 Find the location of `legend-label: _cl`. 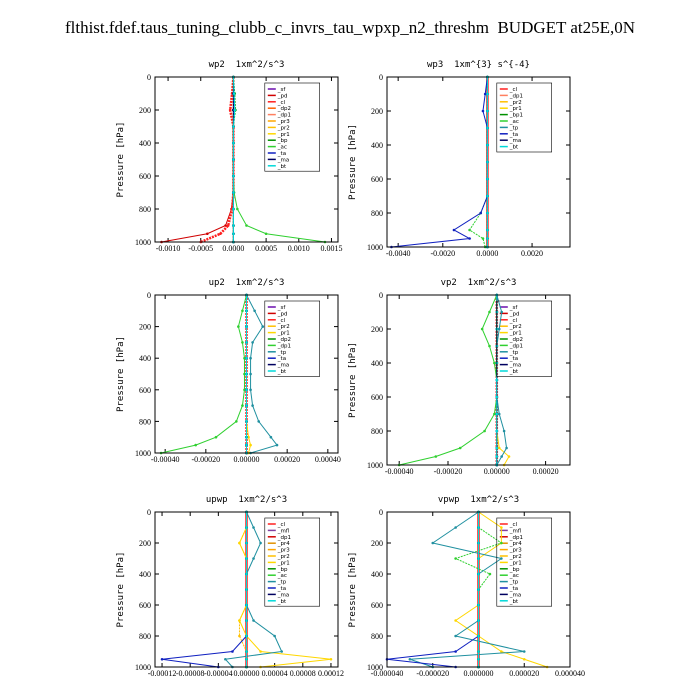

legend-label: _cl is located at coordinates (281, 103).